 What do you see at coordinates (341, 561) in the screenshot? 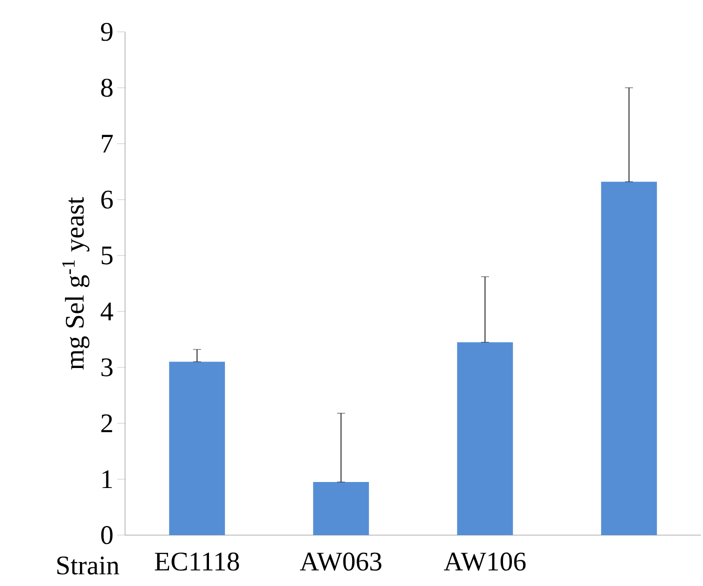
I see `x-tick-label: AW063` at bounding box center [341, 561].